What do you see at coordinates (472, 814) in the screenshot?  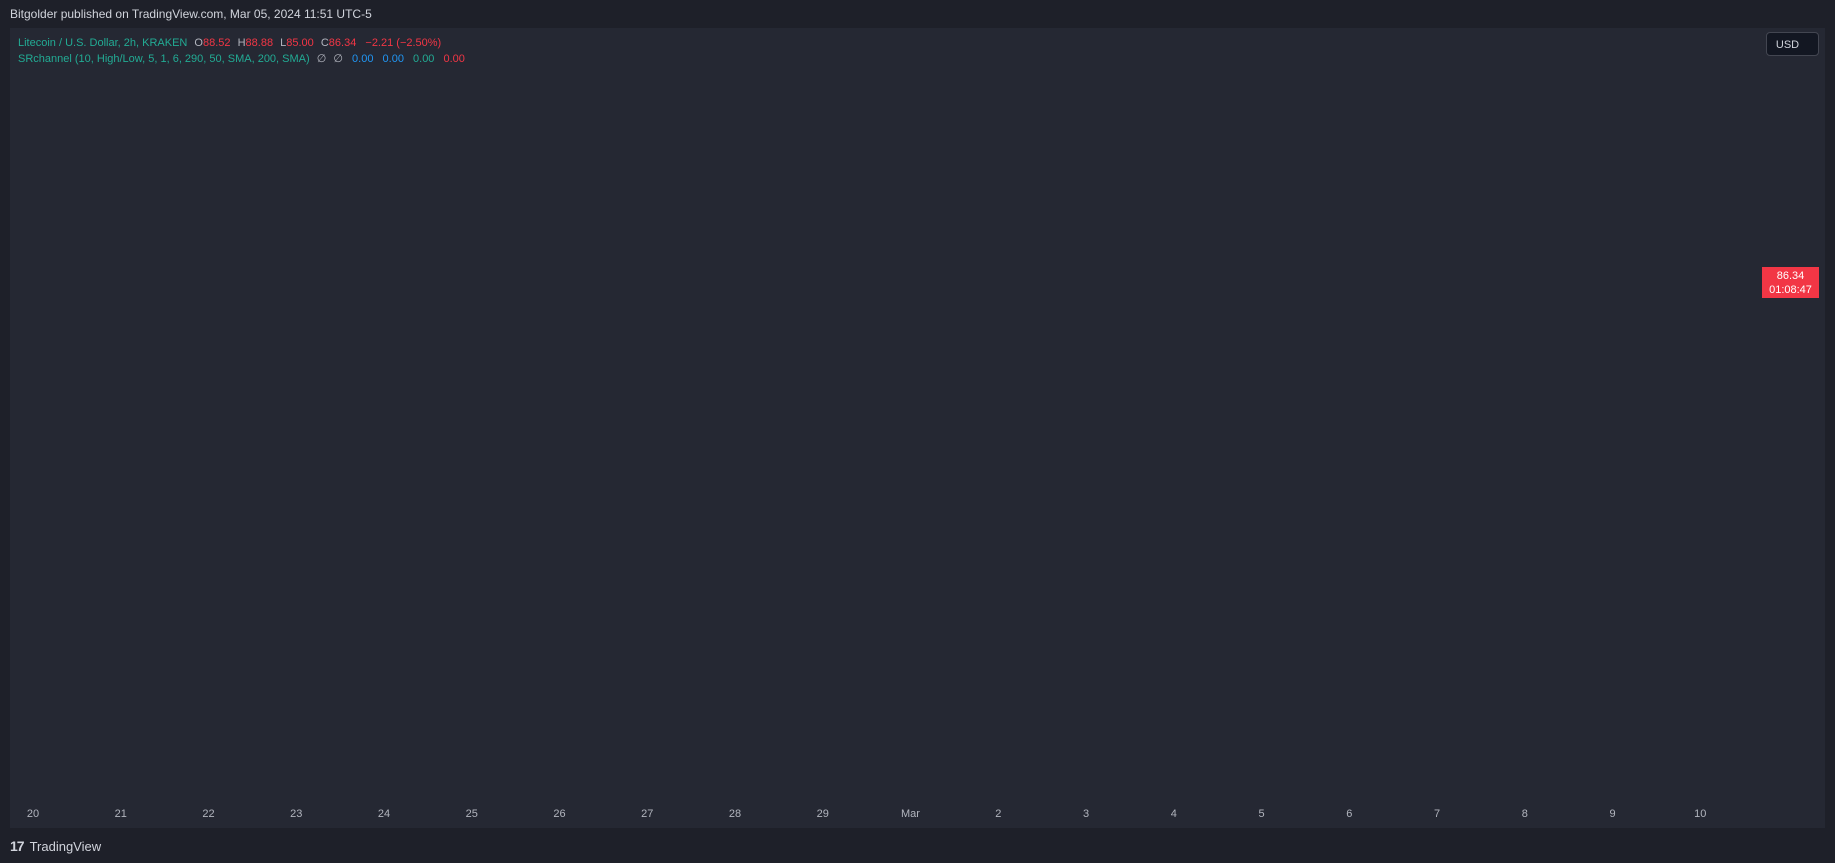 I see `x-axis-tick-label: 25` at bounding box center [472, 814].